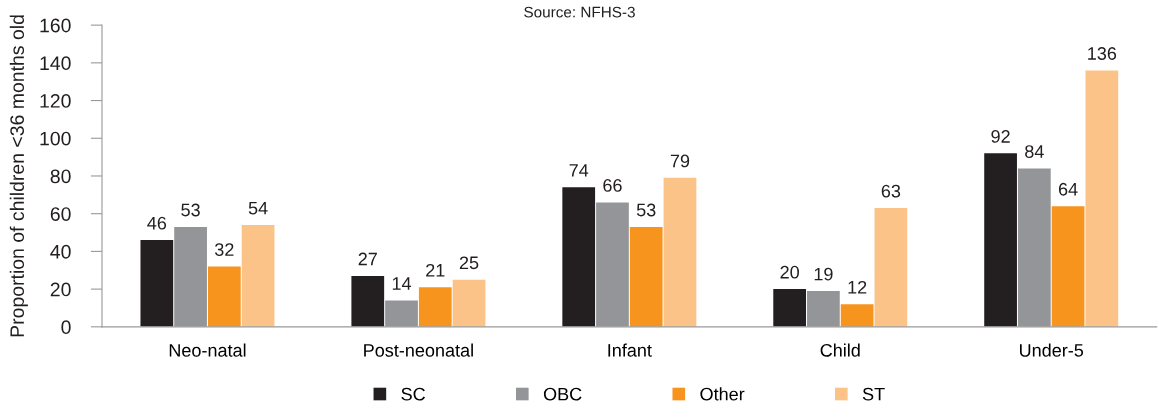  Describe the element at coordinates (1034, 151) in the screenshot. I see `data-label: 84` at that location.